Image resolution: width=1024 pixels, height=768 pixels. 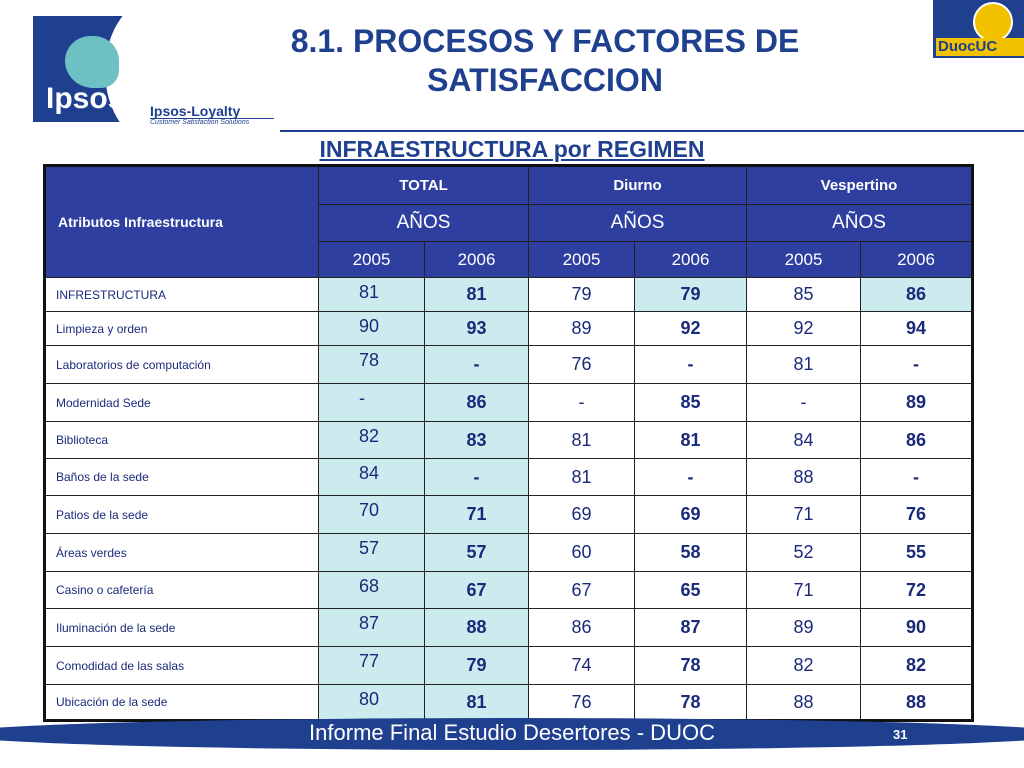 What do you see at coordinates (637, 185) in the screenshot?
I see `group-header-diurno: Diurno` at bounding box center [637, 185].